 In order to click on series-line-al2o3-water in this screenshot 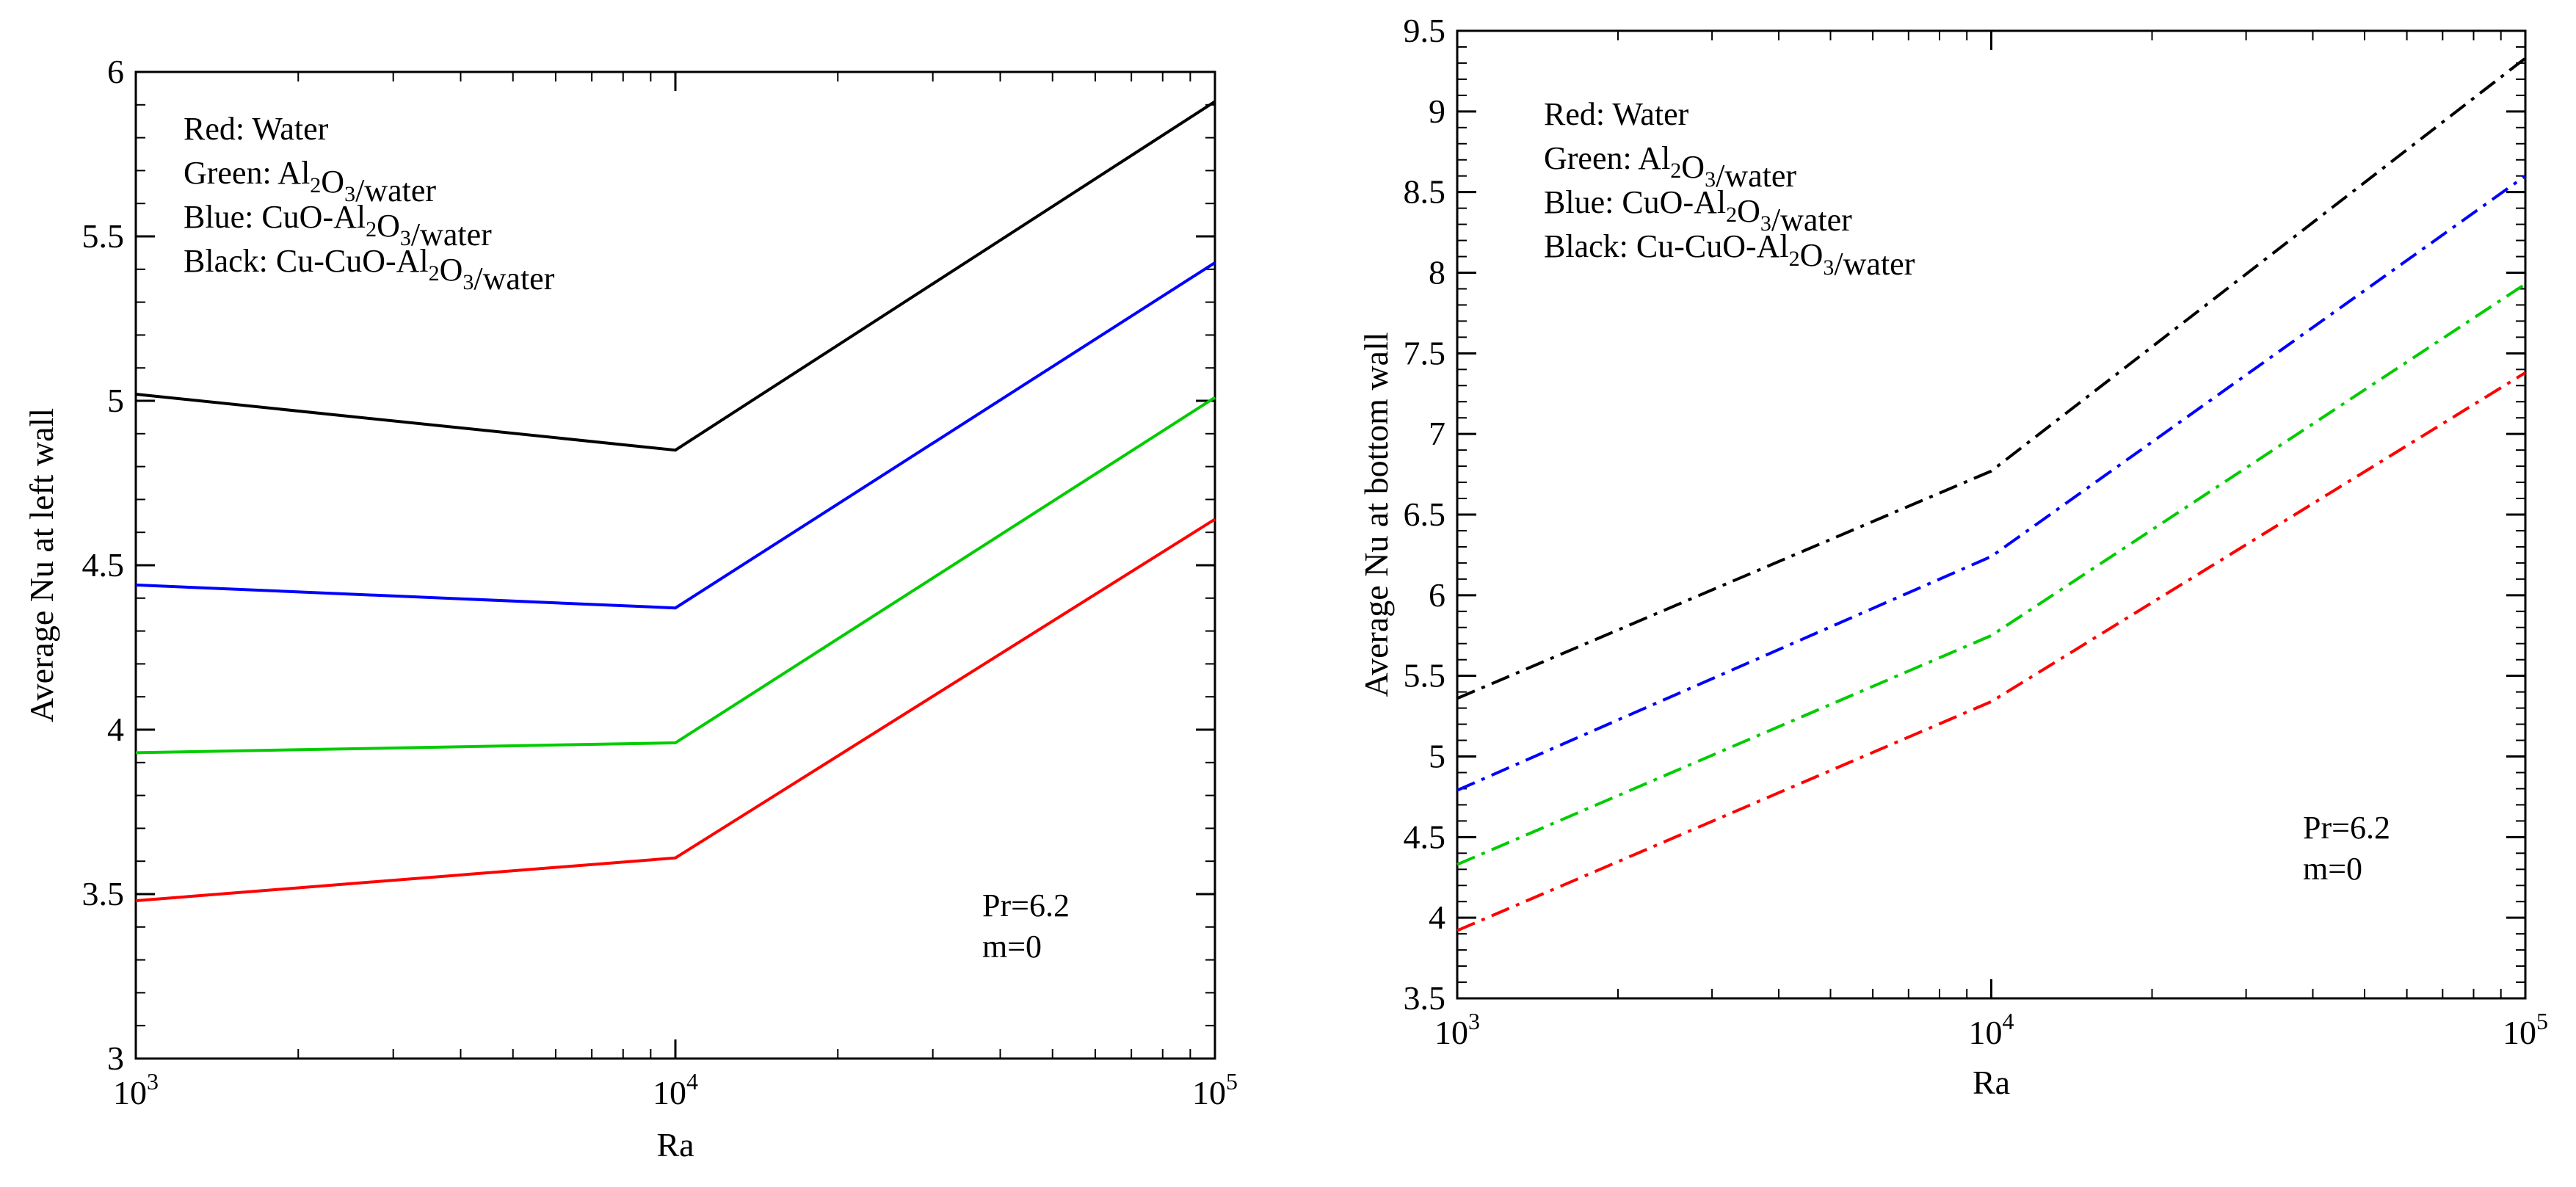, I will do `click(675, 575)`.